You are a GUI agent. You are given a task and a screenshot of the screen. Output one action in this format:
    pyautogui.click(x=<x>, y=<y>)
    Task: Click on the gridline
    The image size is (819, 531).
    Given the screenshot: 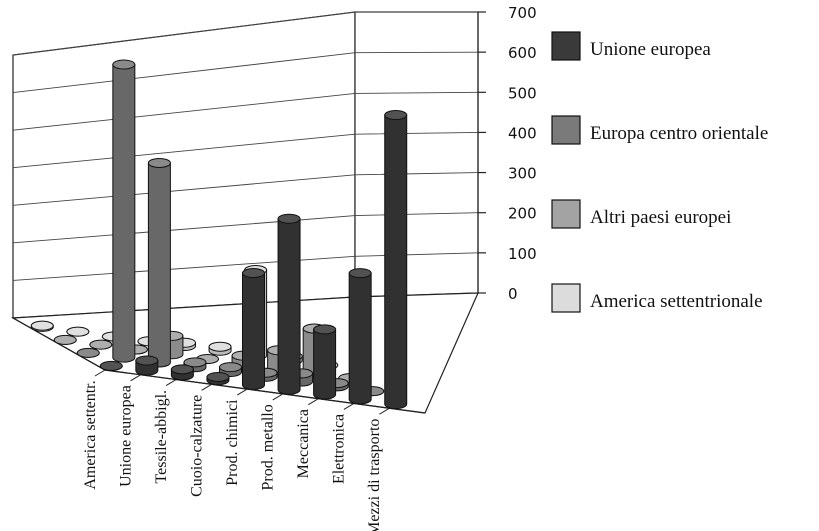 What is the action you would take?
    pyautogui.click(x=245, y=33)
    